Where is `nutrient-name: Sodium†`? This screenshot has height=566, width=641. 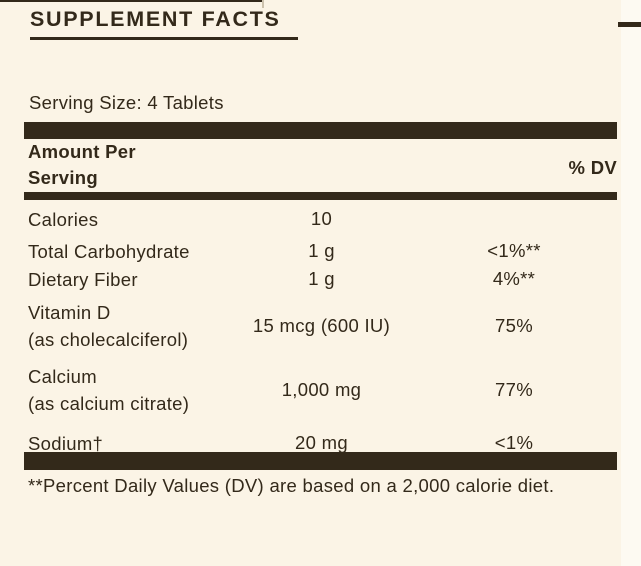 nutrient-name: Sodium† is located at coordinates (66, 443).